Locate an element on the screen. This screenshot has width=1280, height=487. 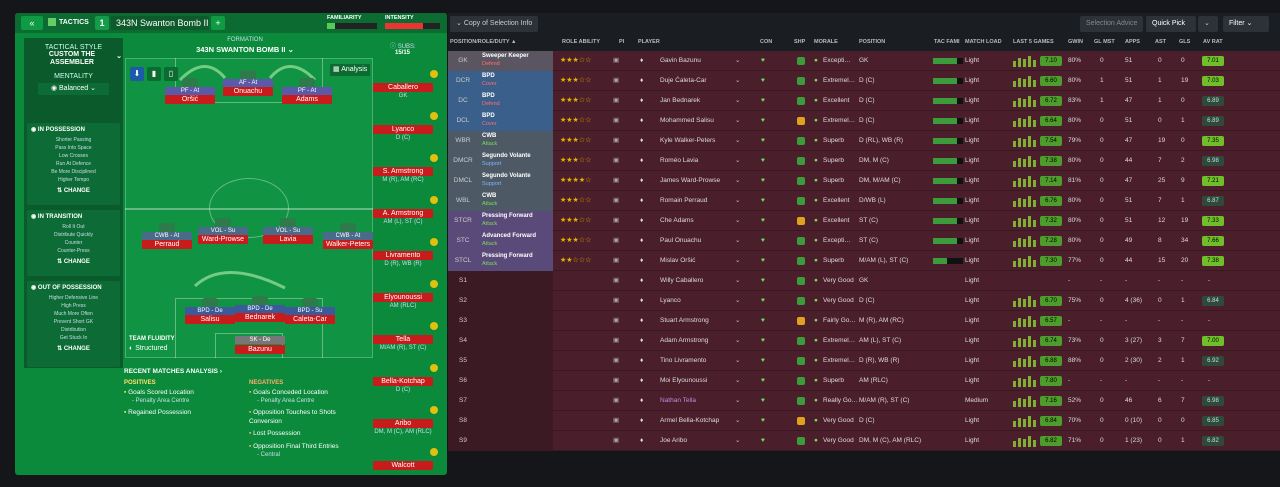
mentality-dropdown: ◉ Balanced ⌄ is located at coordinates (73, 89).